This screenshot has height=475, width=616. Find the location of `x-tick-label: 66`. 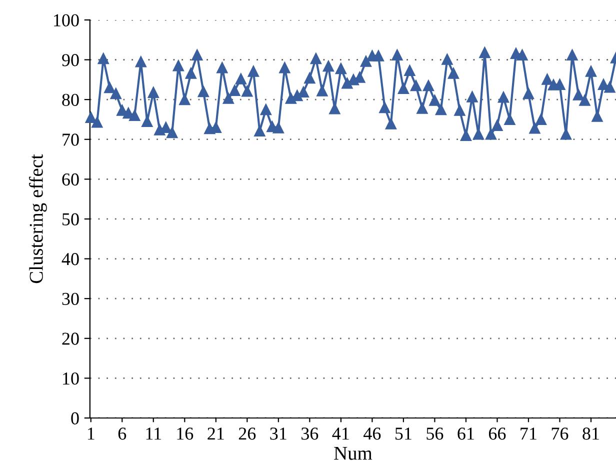

x-tick-label: 66 is located at coordinates (497, 434).